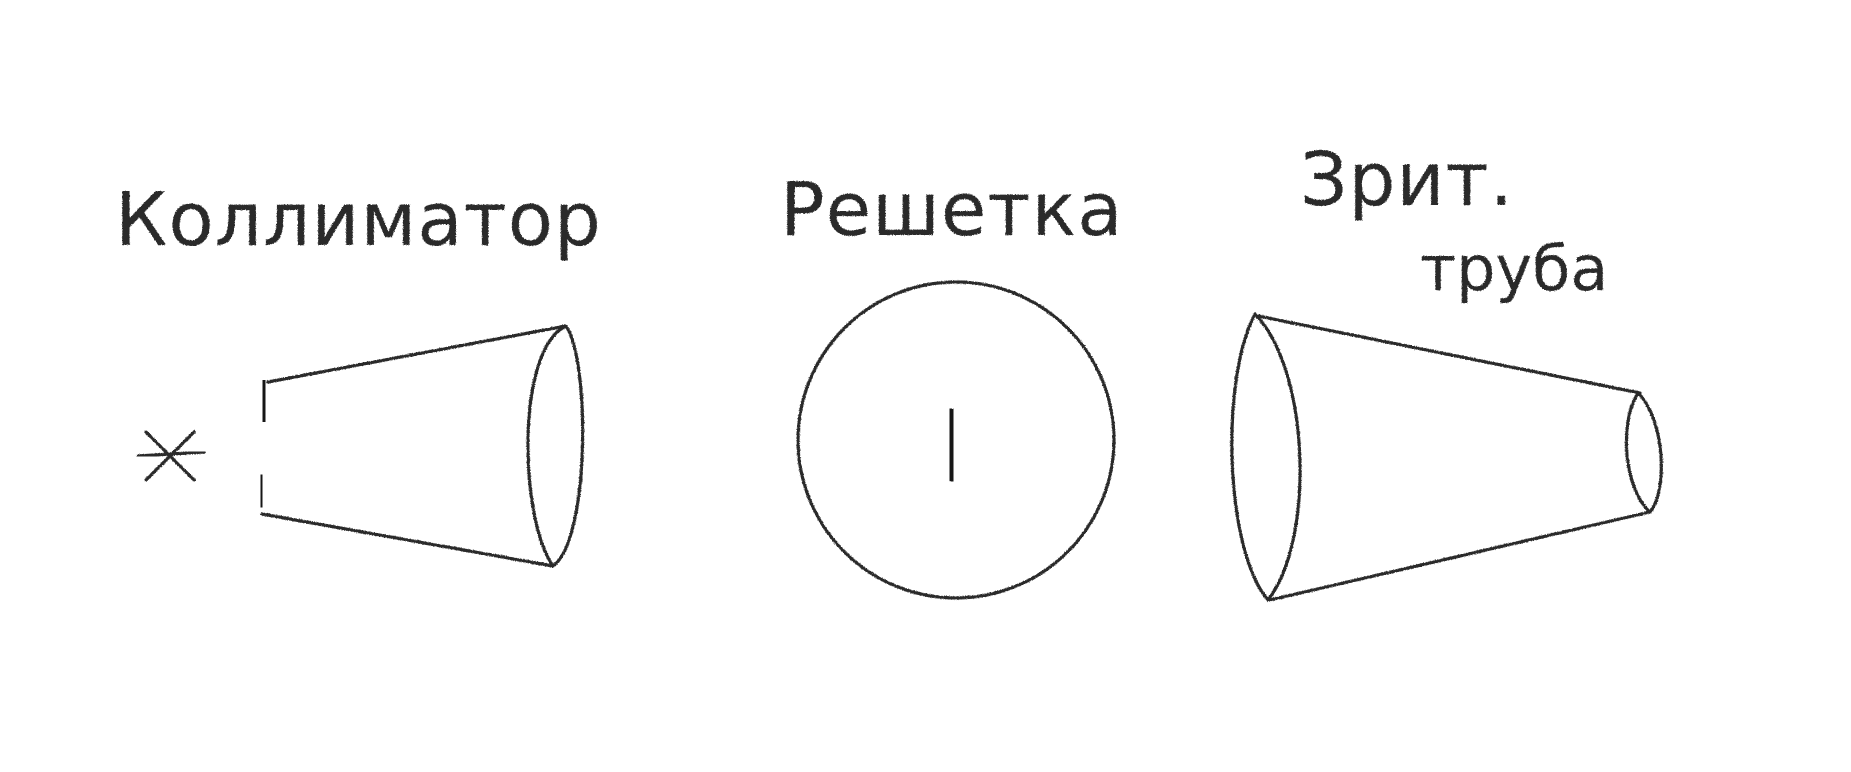 The width and height of the screenshot is (1851, 772). Describe the element at coordinates (171, 456) in the screenshot. I see `asterisk-light-source-icon` at that location.